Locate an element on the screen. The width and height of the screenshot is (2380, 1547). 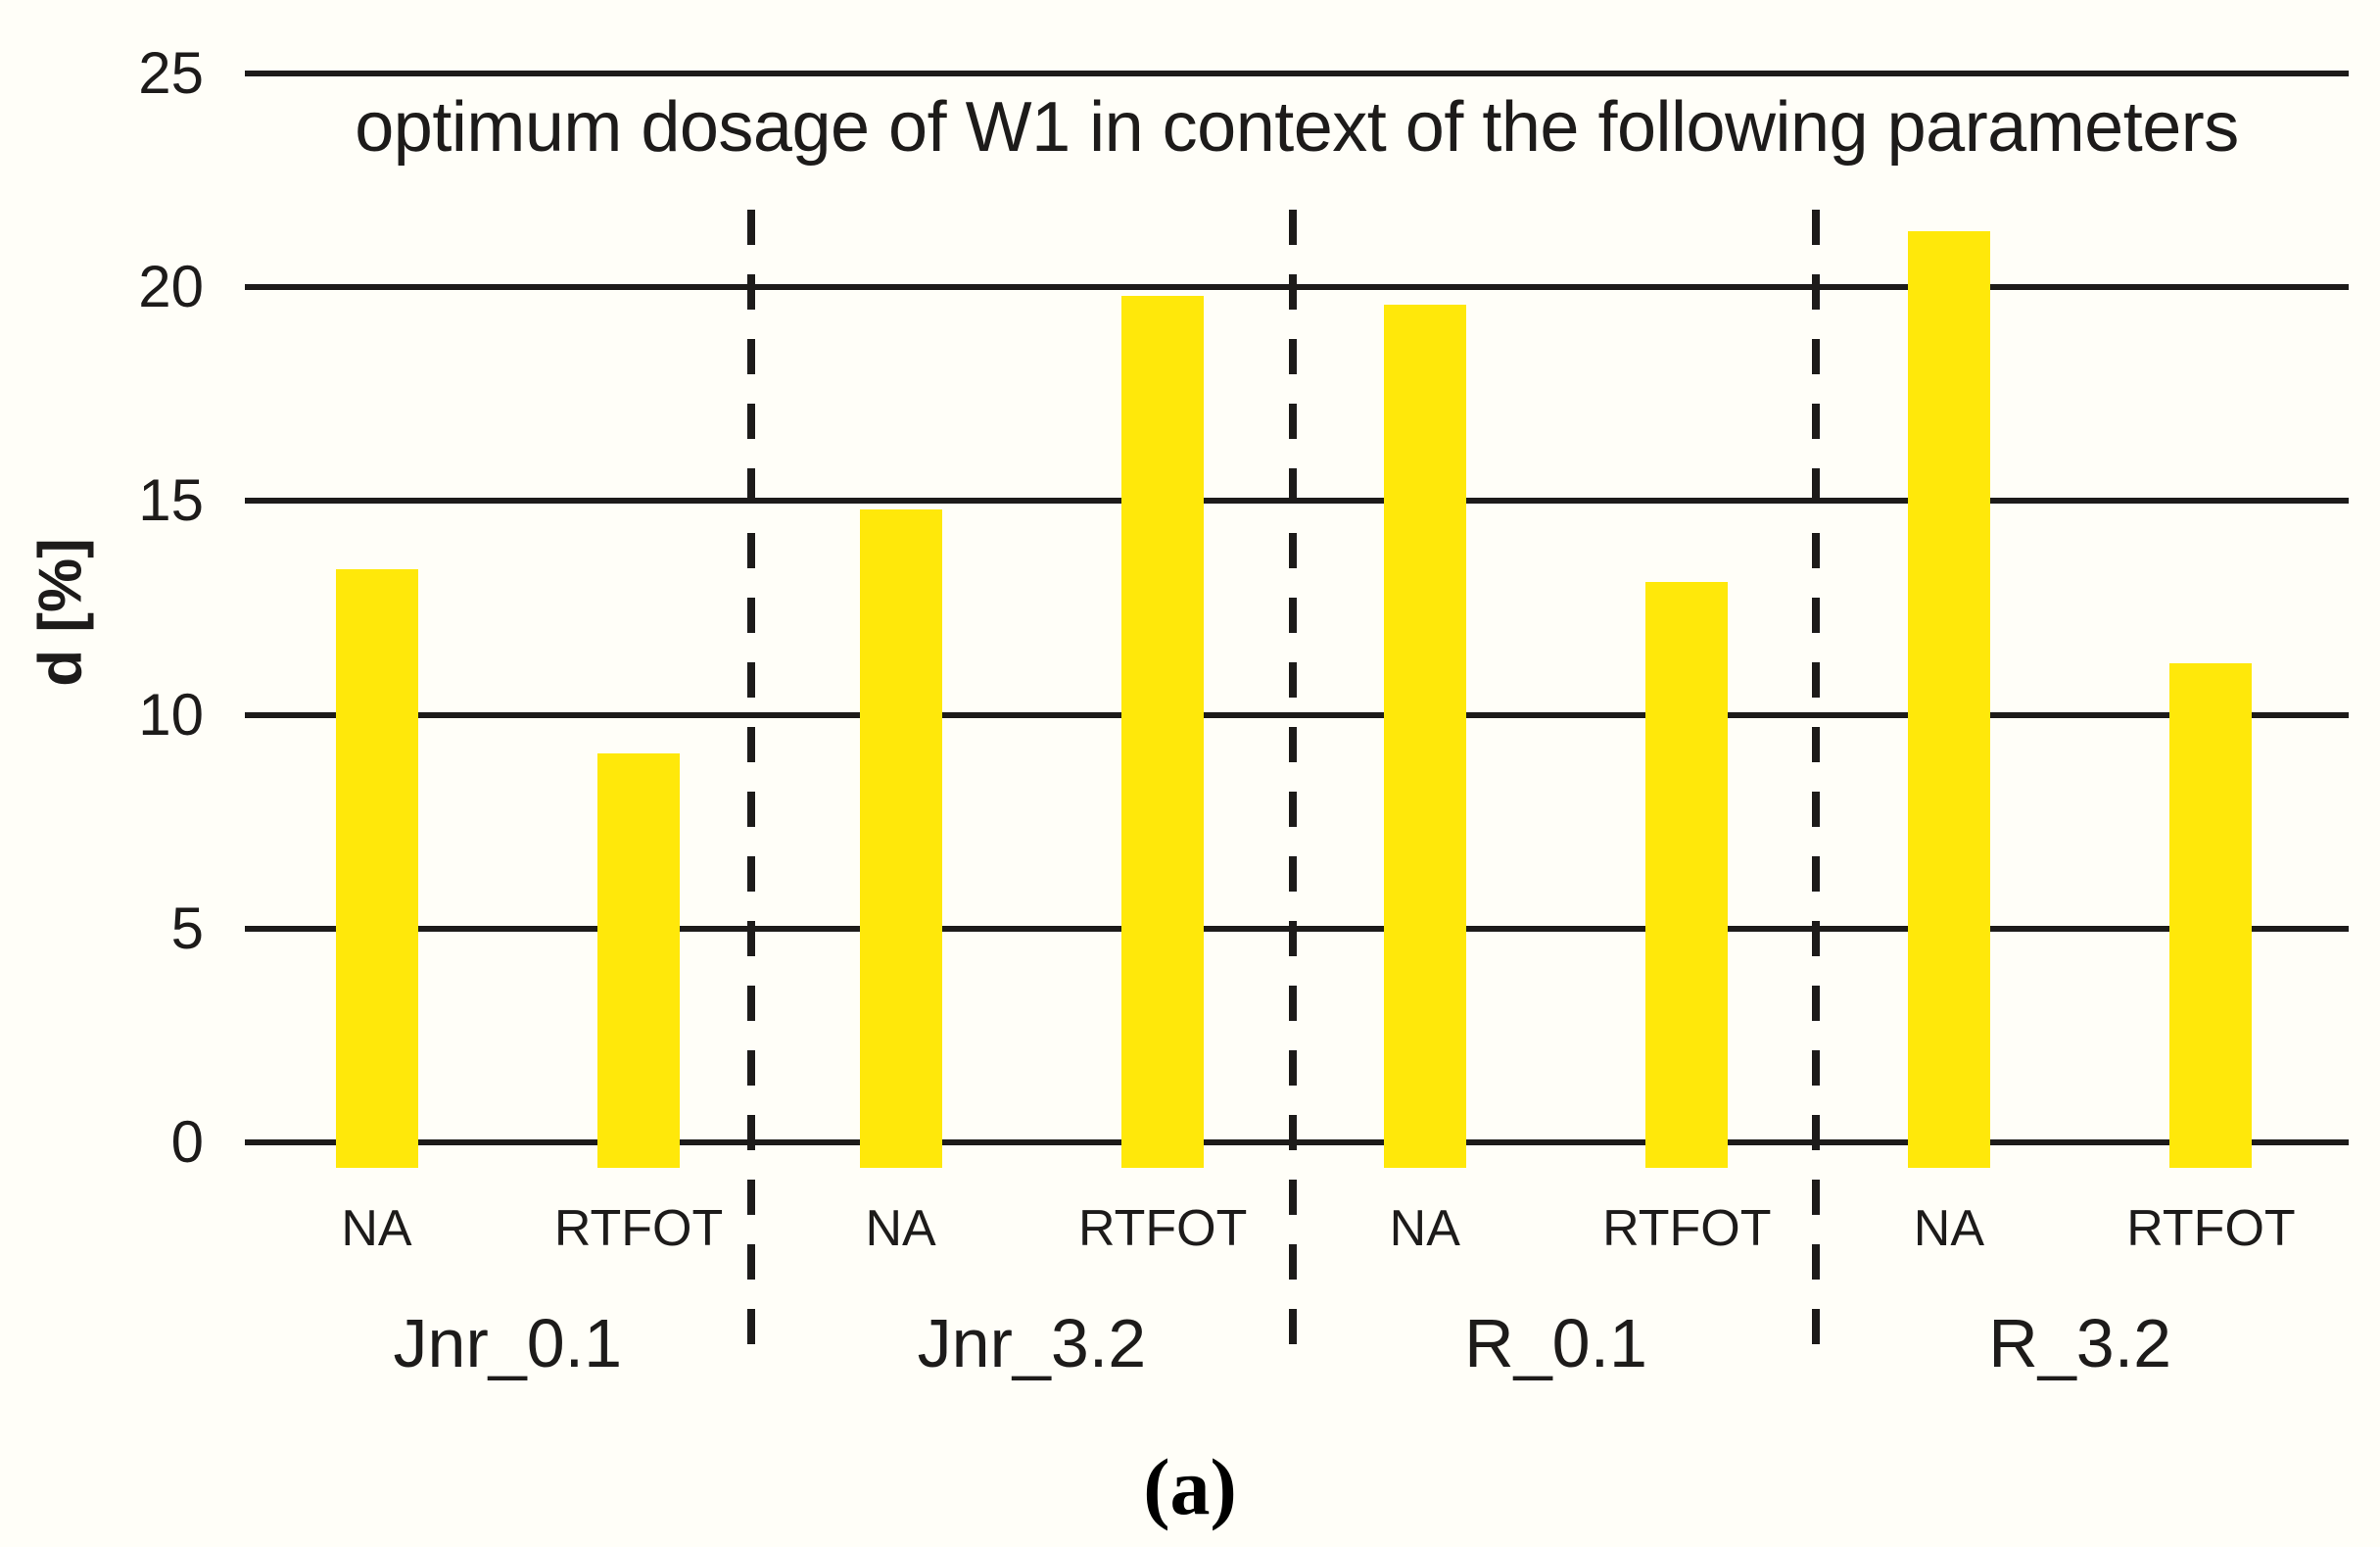
bar-r-0-1-na is located at coordinates (1424, 736).